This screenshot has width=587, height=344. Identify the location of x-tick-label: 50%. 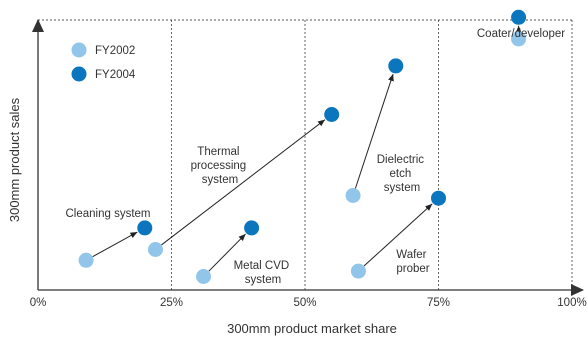
(304, 303).